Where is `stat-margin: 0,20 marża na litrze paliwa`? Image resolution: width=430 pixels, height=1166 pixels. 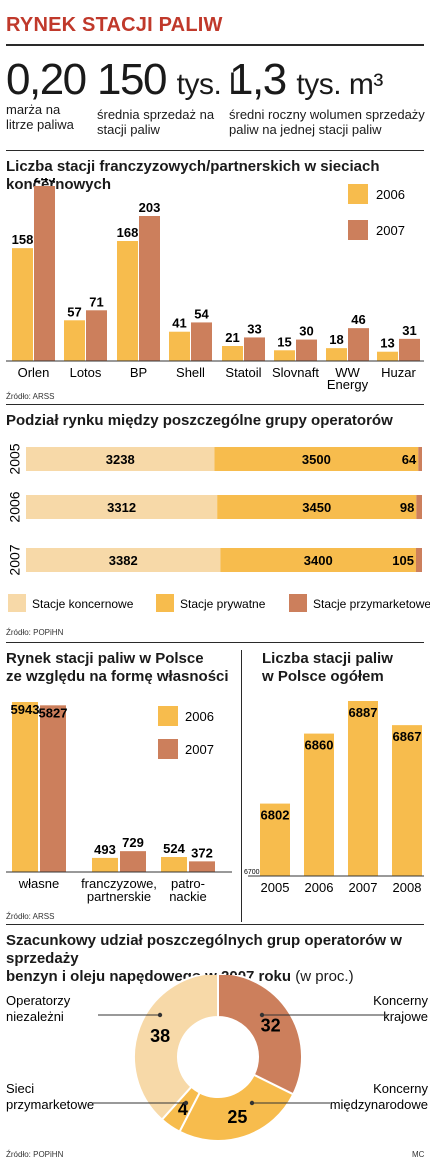
stat-margin: 0,20 marża na litrze paliwa is located at coordinates (46, 95).